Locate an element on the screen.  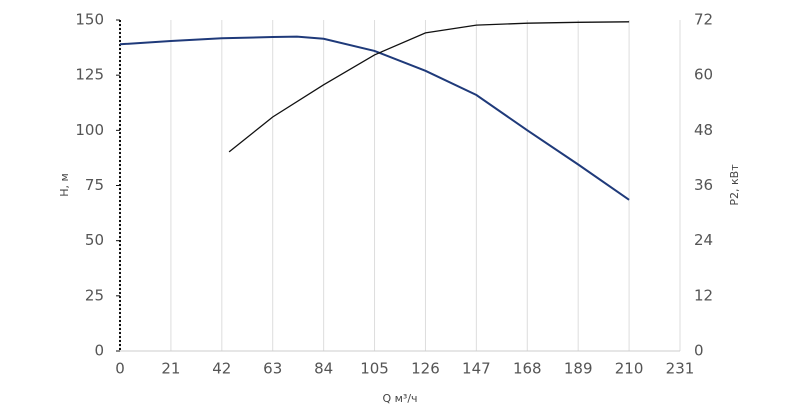
y2-tick-label: 36 is located at coordinates (703, 185).